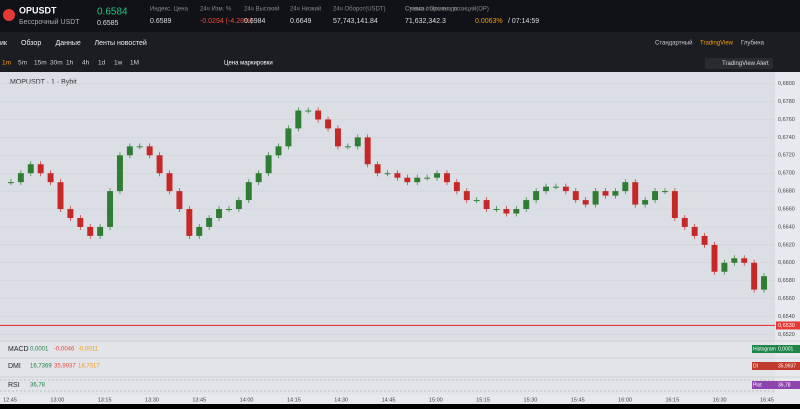  I want to click on y-tick-label: 0,6580, so click(786, 281).